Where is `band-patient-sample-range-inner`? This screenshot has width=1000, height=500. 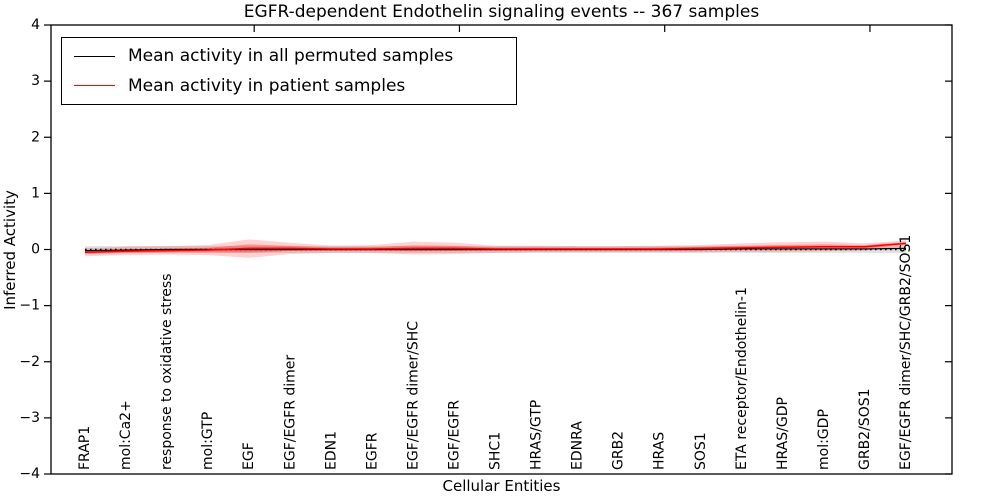
band-patient-sample-range-inner is located at coordinates (495, 248).